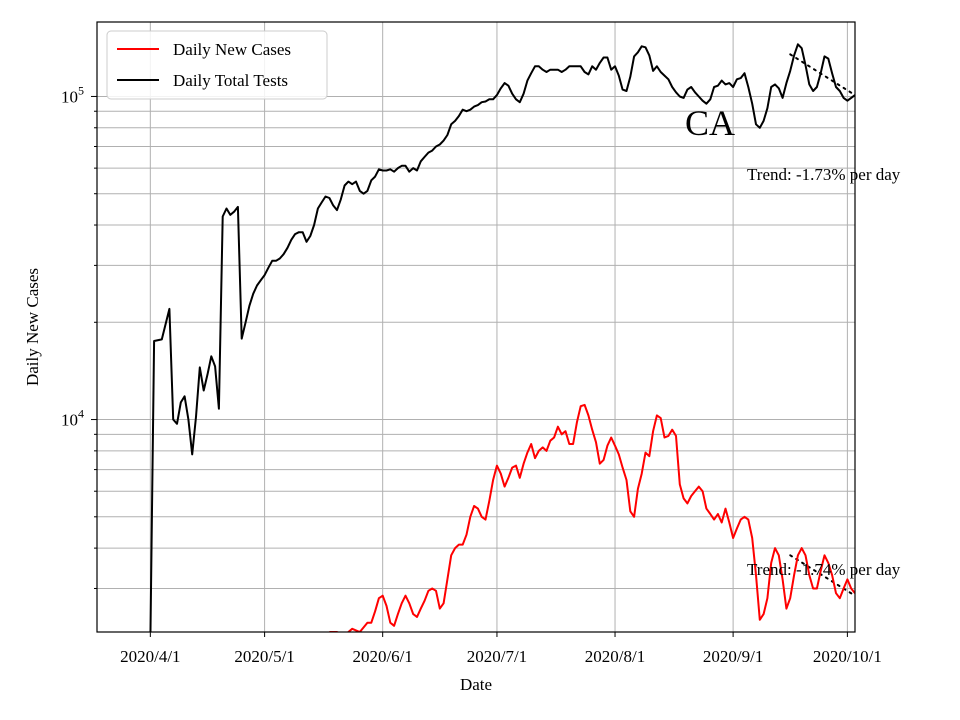 This screenshot has width=960, height=720. I want to click on legend-label-cases: Daily New Cases, so click(232, 49).